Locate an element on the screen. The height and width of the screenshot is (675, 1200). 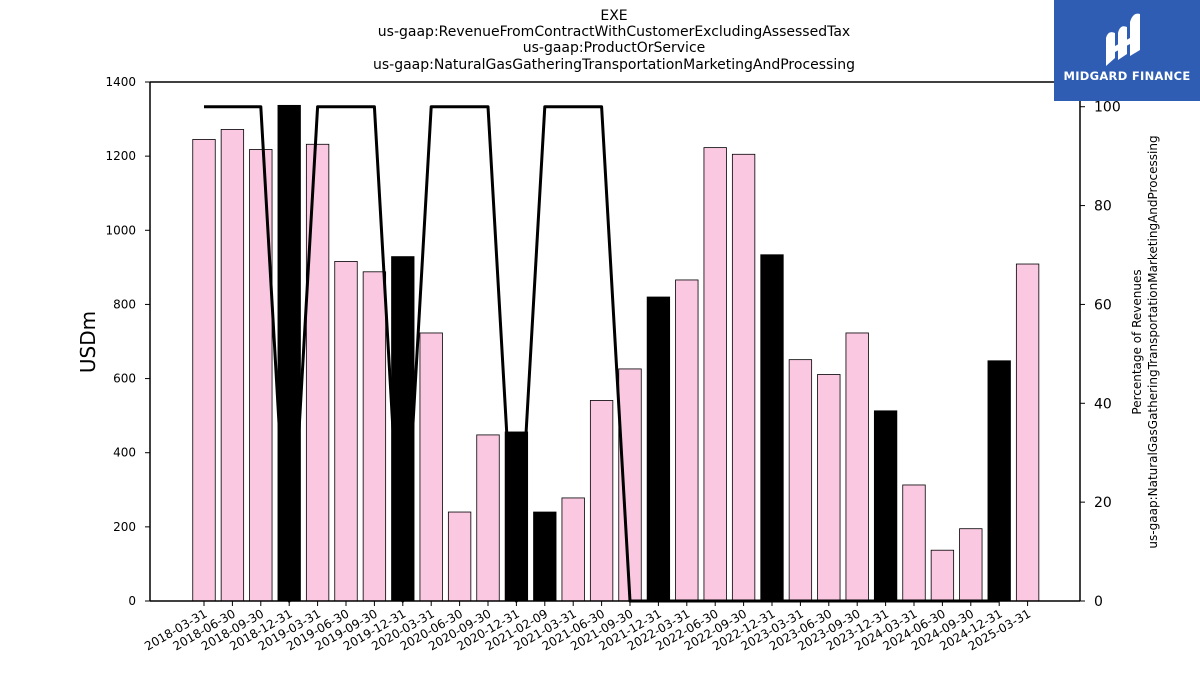
right-y-tick-label: 80 is located at coordinates (1103, 207).